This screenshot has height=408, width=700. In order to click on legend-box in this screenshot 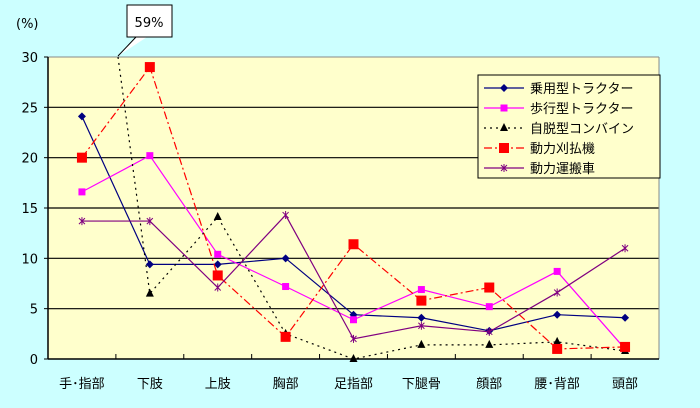, I will do `click(569, 126)`.